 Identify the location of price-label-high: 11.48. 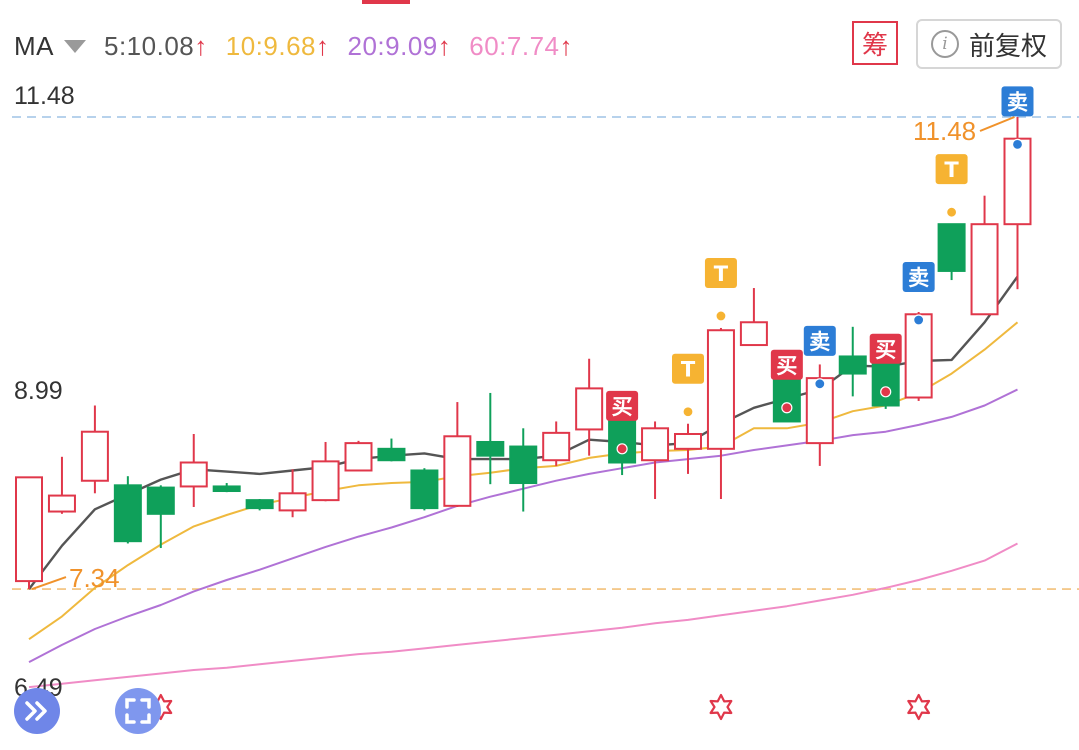
(44, 96).